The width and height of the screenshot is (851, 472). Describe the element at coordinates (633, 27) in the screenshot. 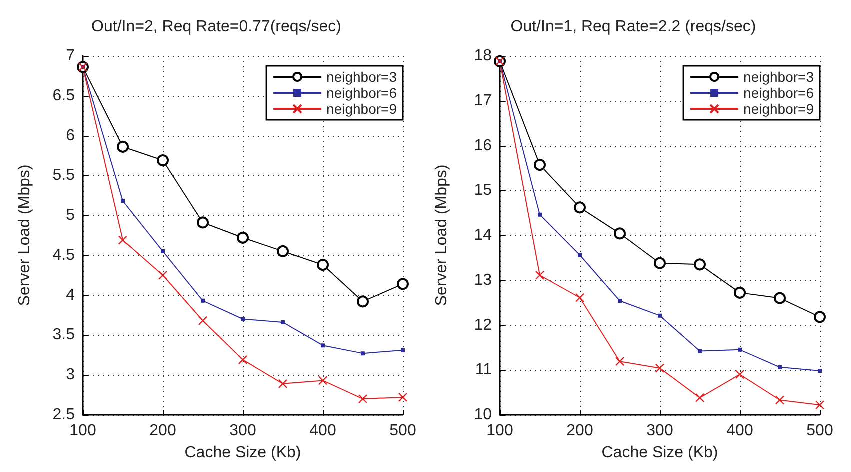

I see `chart-title: Out/In=1, Req Rate=2.2 (reqs/sec)` at that location.